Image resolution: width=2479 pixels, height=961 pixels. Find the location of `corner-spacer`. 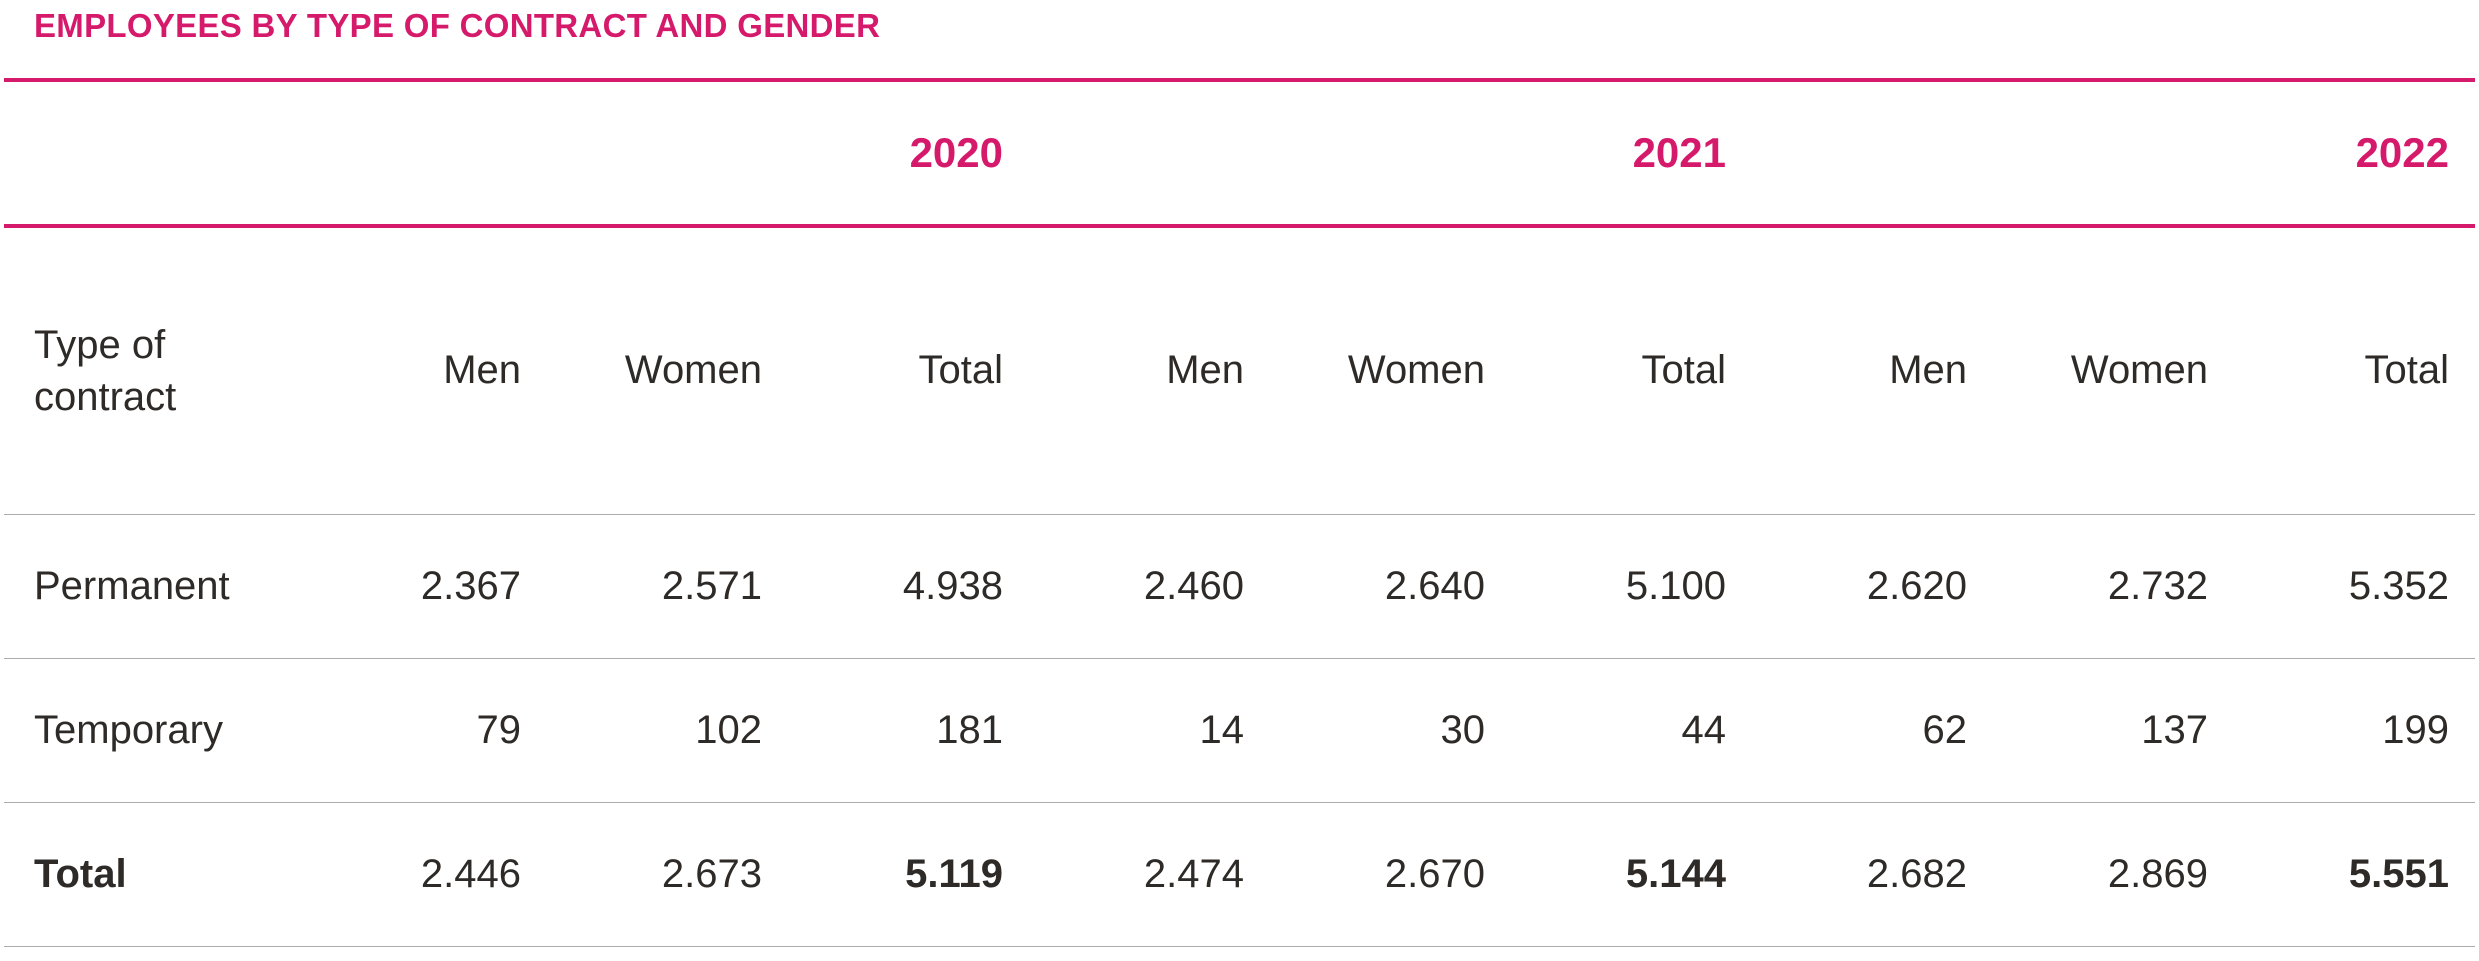

corner-spacer is located at coordinates (155, 155).